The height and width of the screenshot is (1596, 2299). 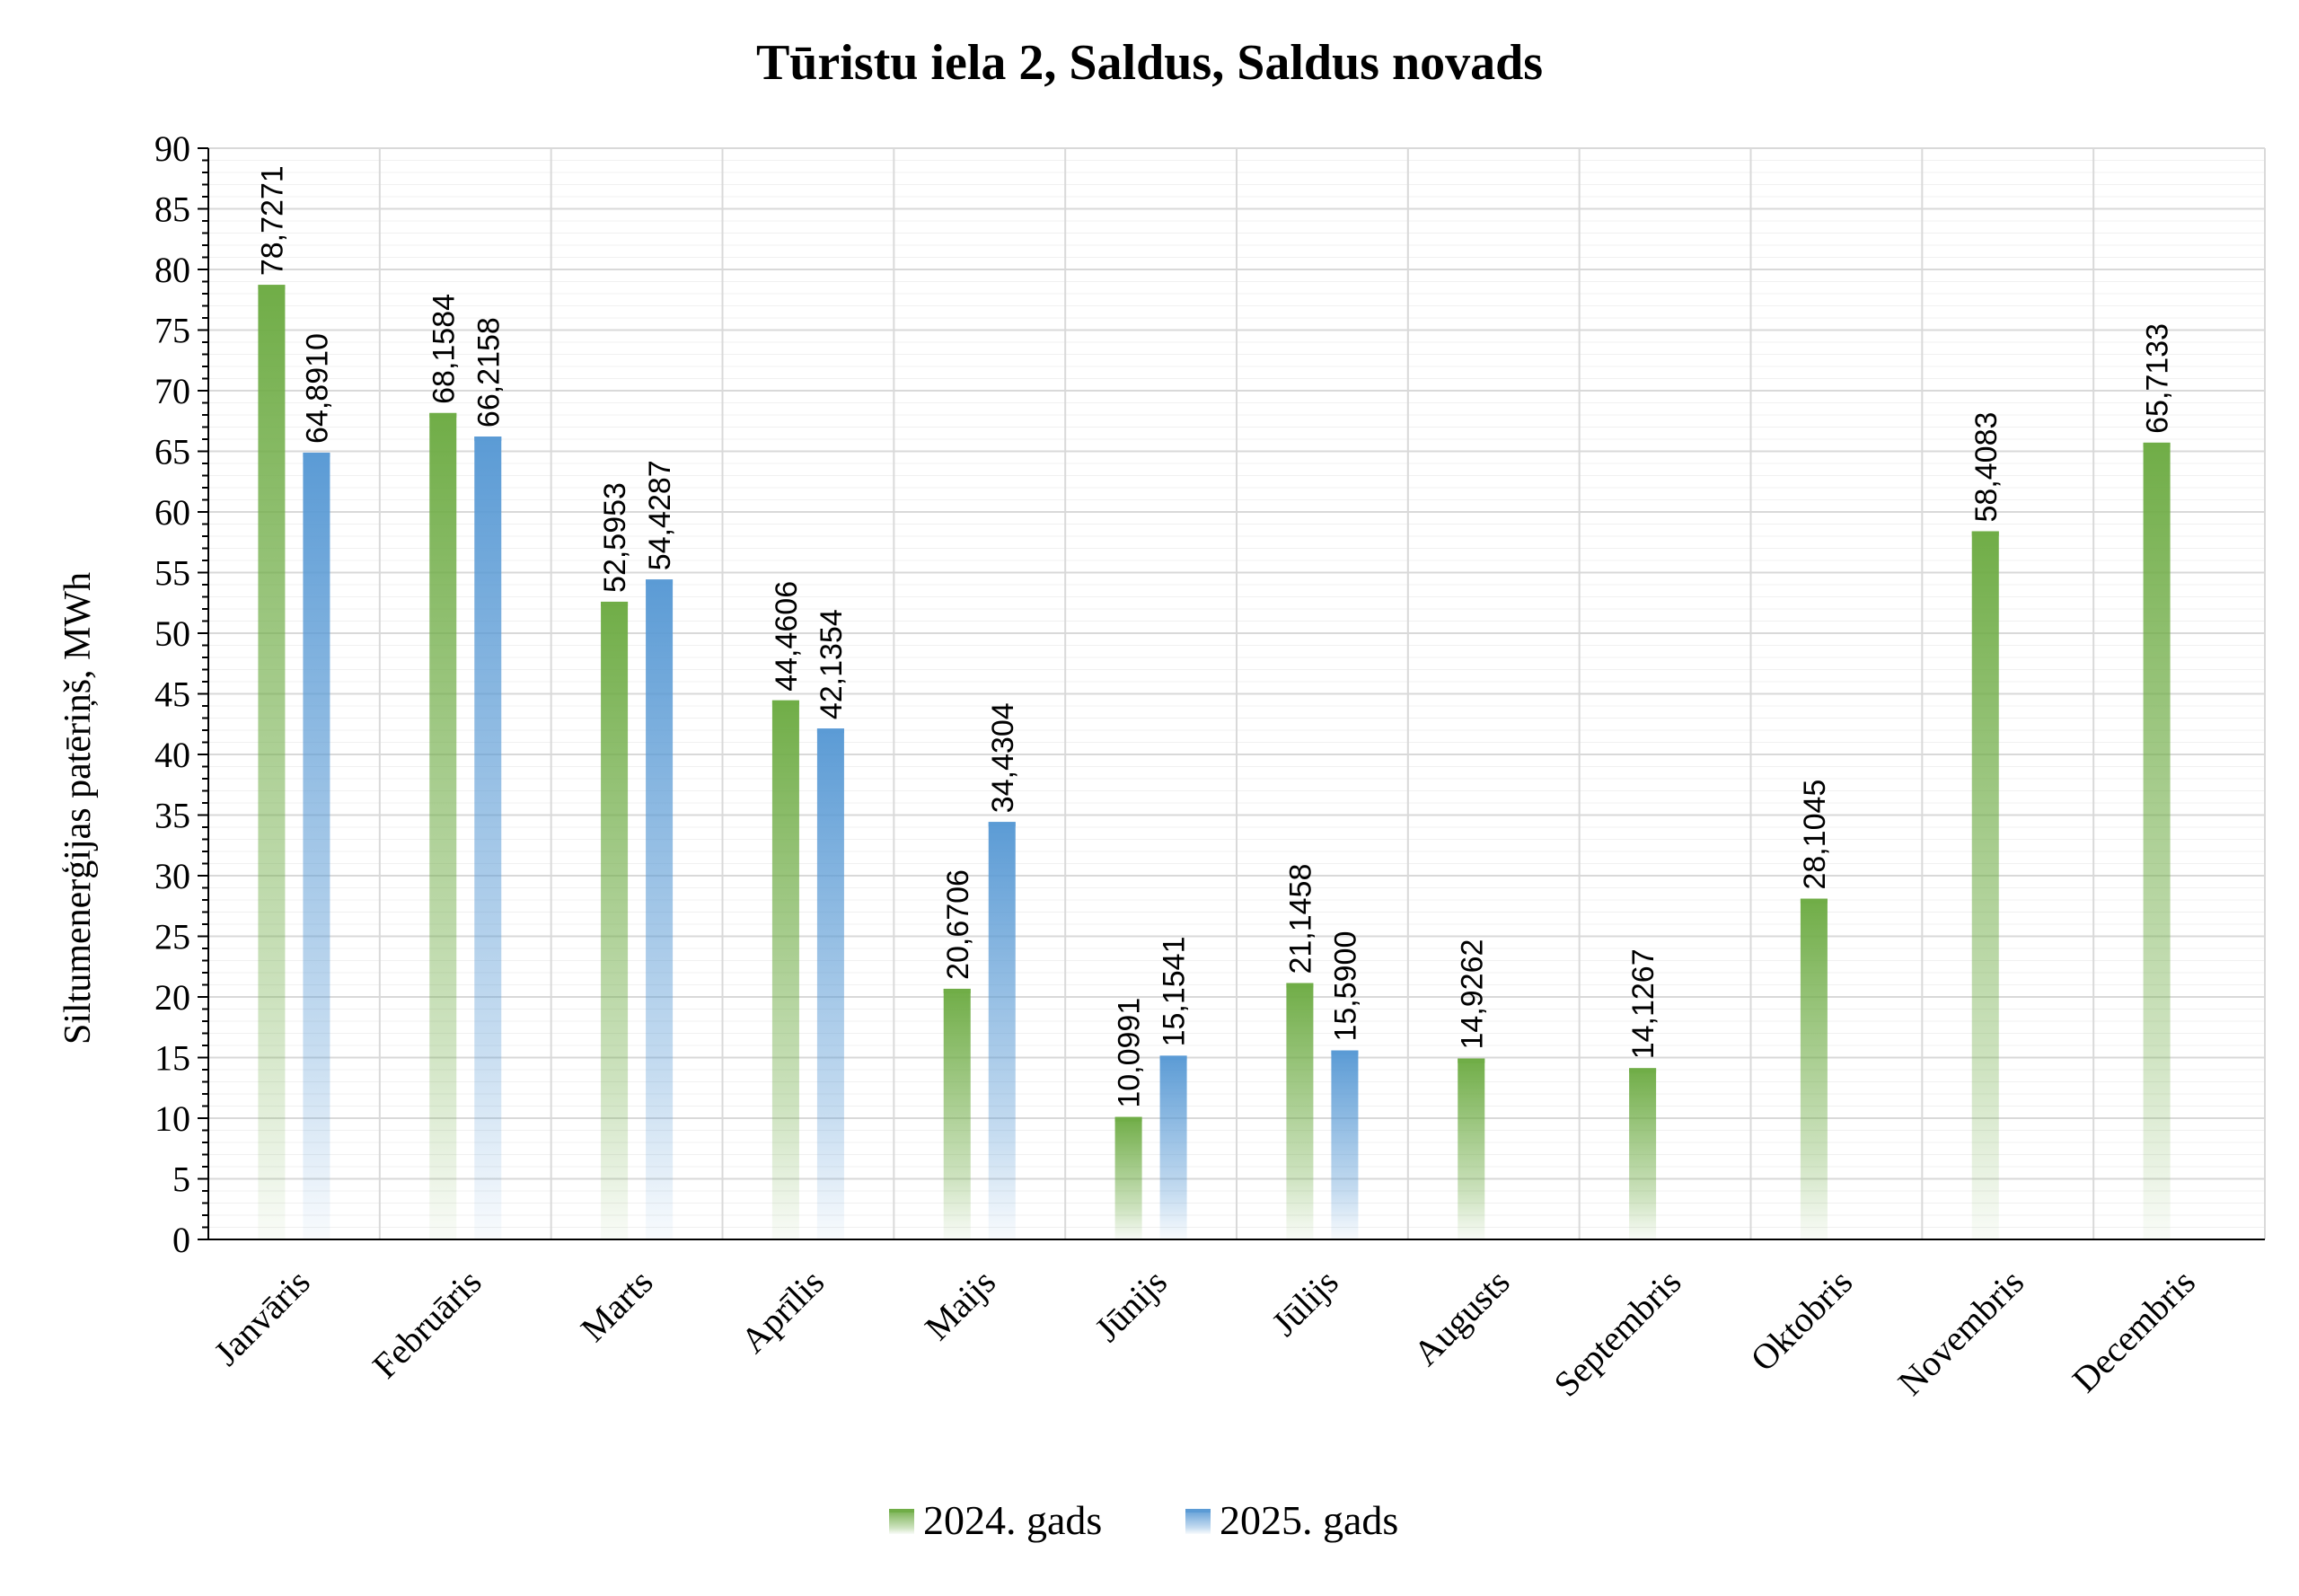 What do you see at coordinates (172, 210) in the screenshot?
I see `y-tick-label: 85` at bounding box center [172, 210].